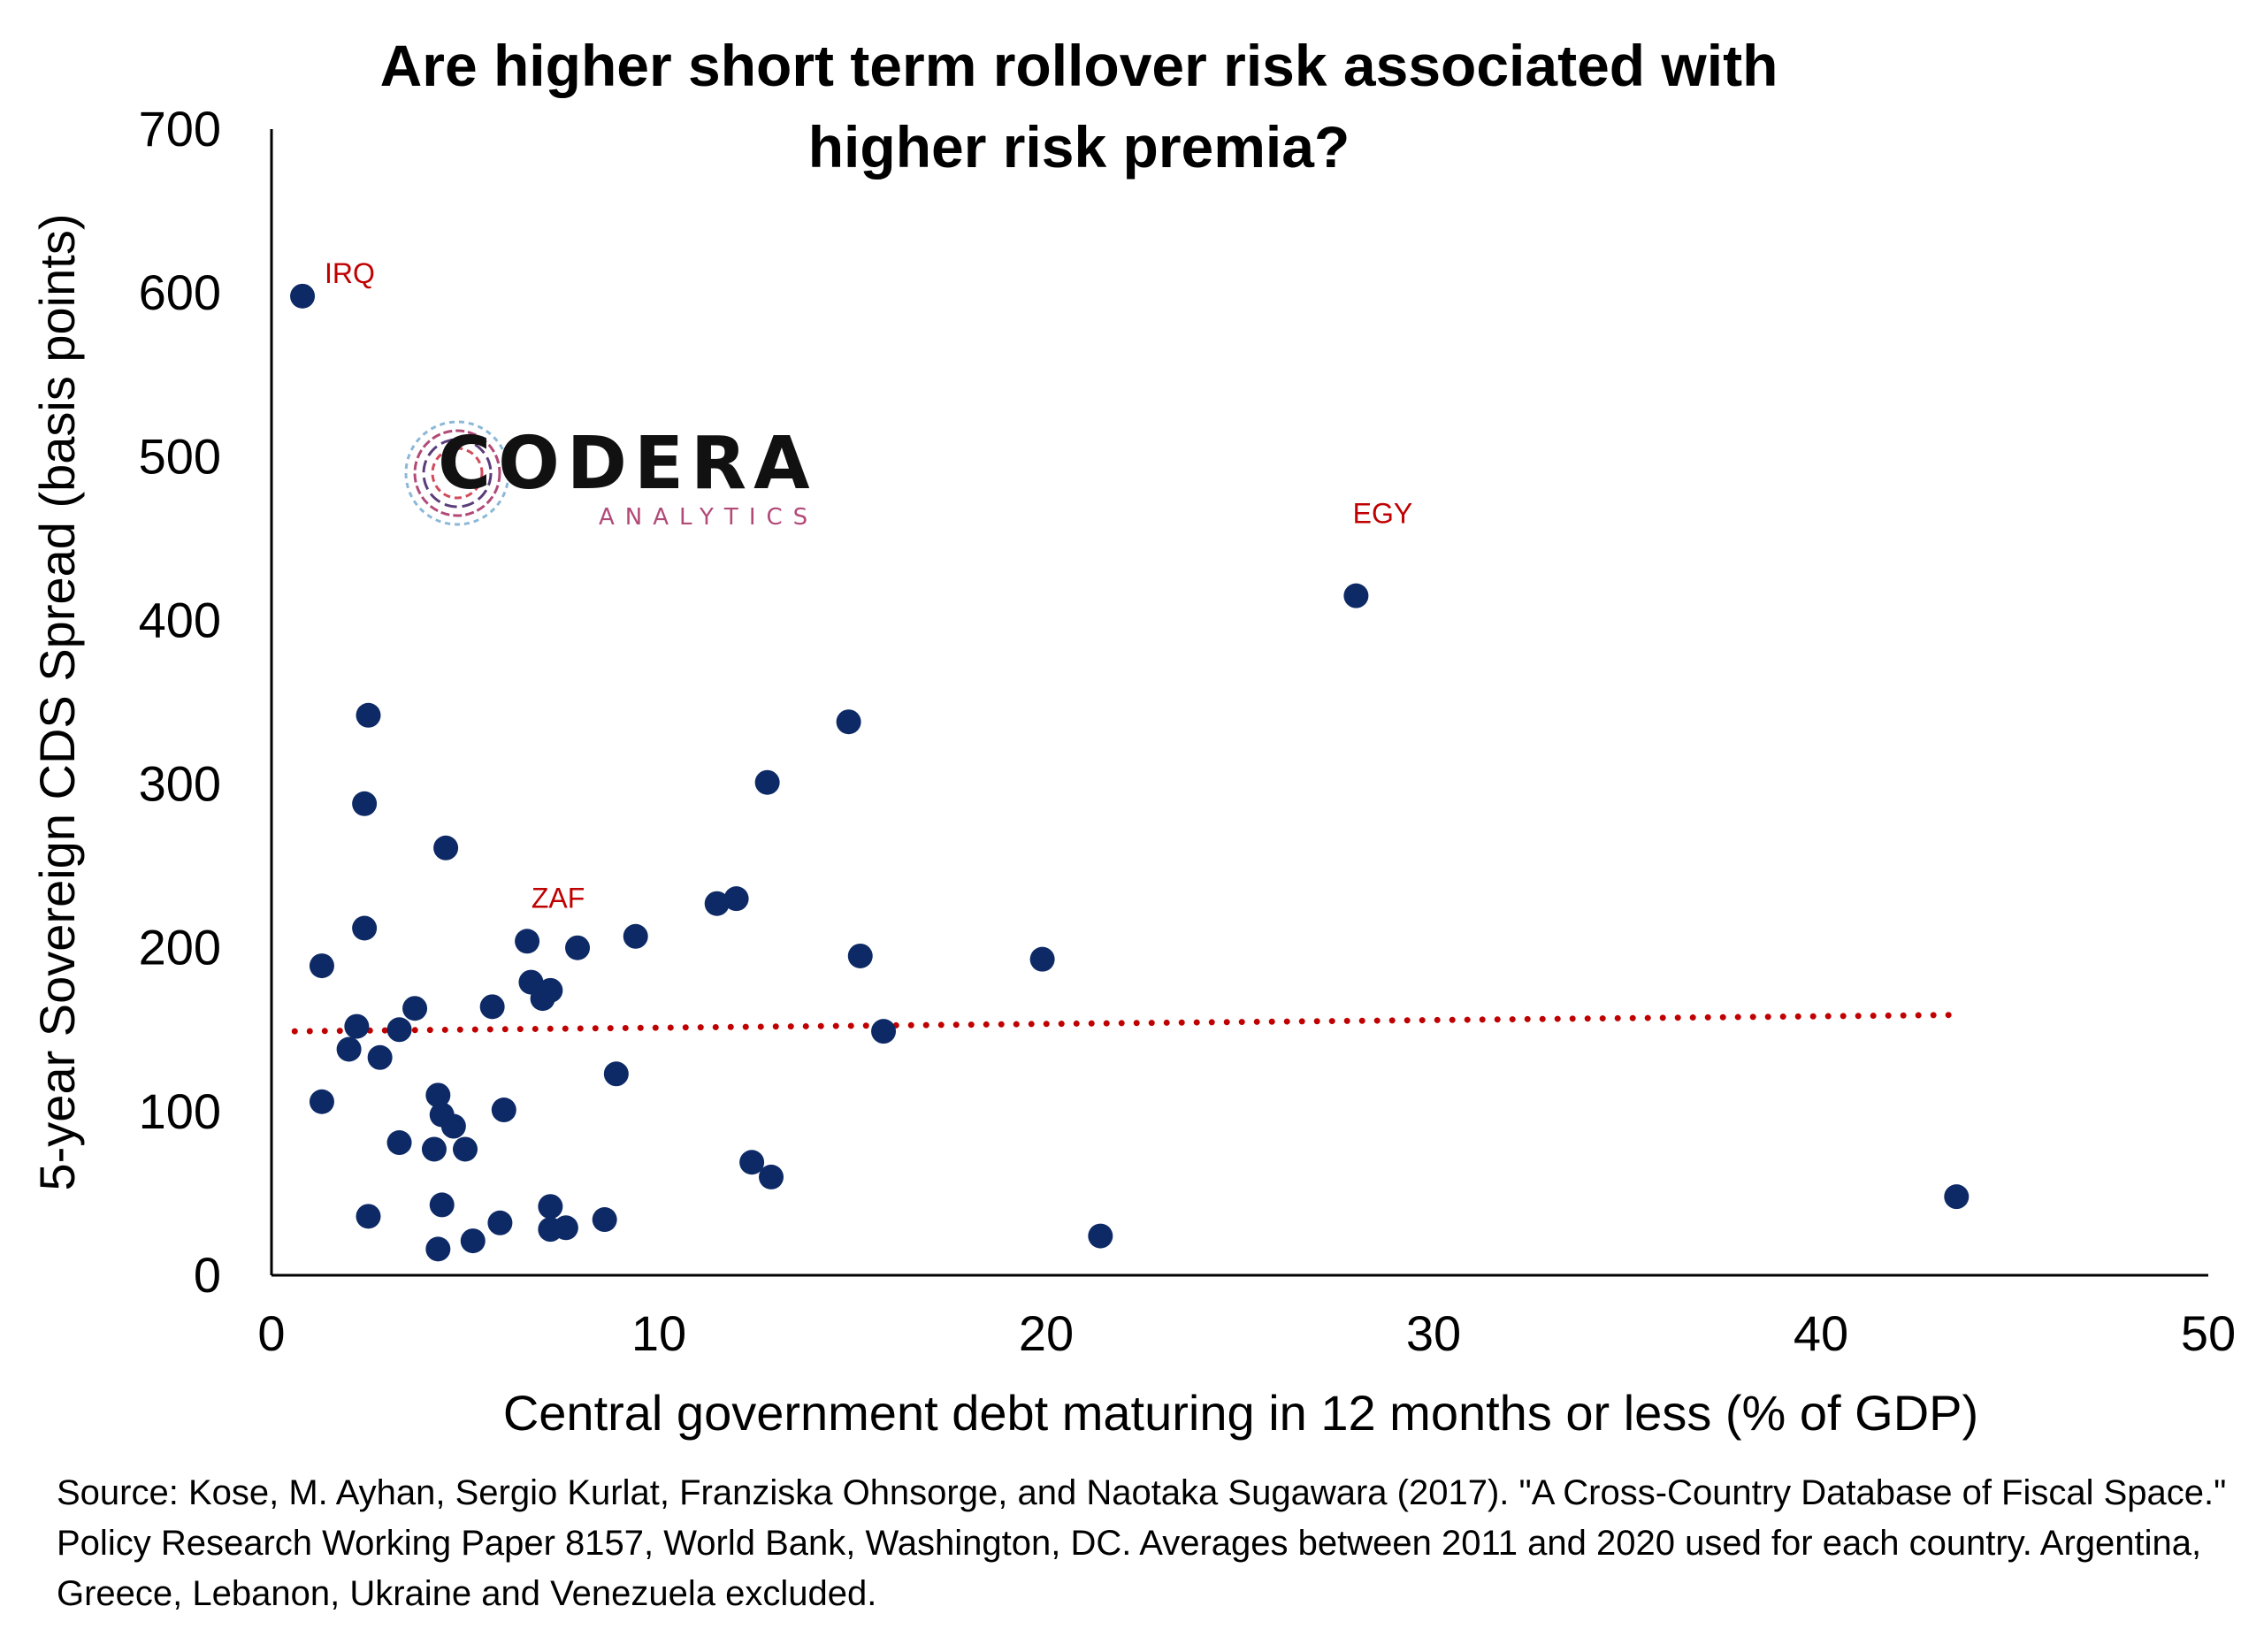  What do you see at coordinates (1046, 1333) in the screenshot?
I see `x-tick-label: 20` at bounding box center [1046, 1333].